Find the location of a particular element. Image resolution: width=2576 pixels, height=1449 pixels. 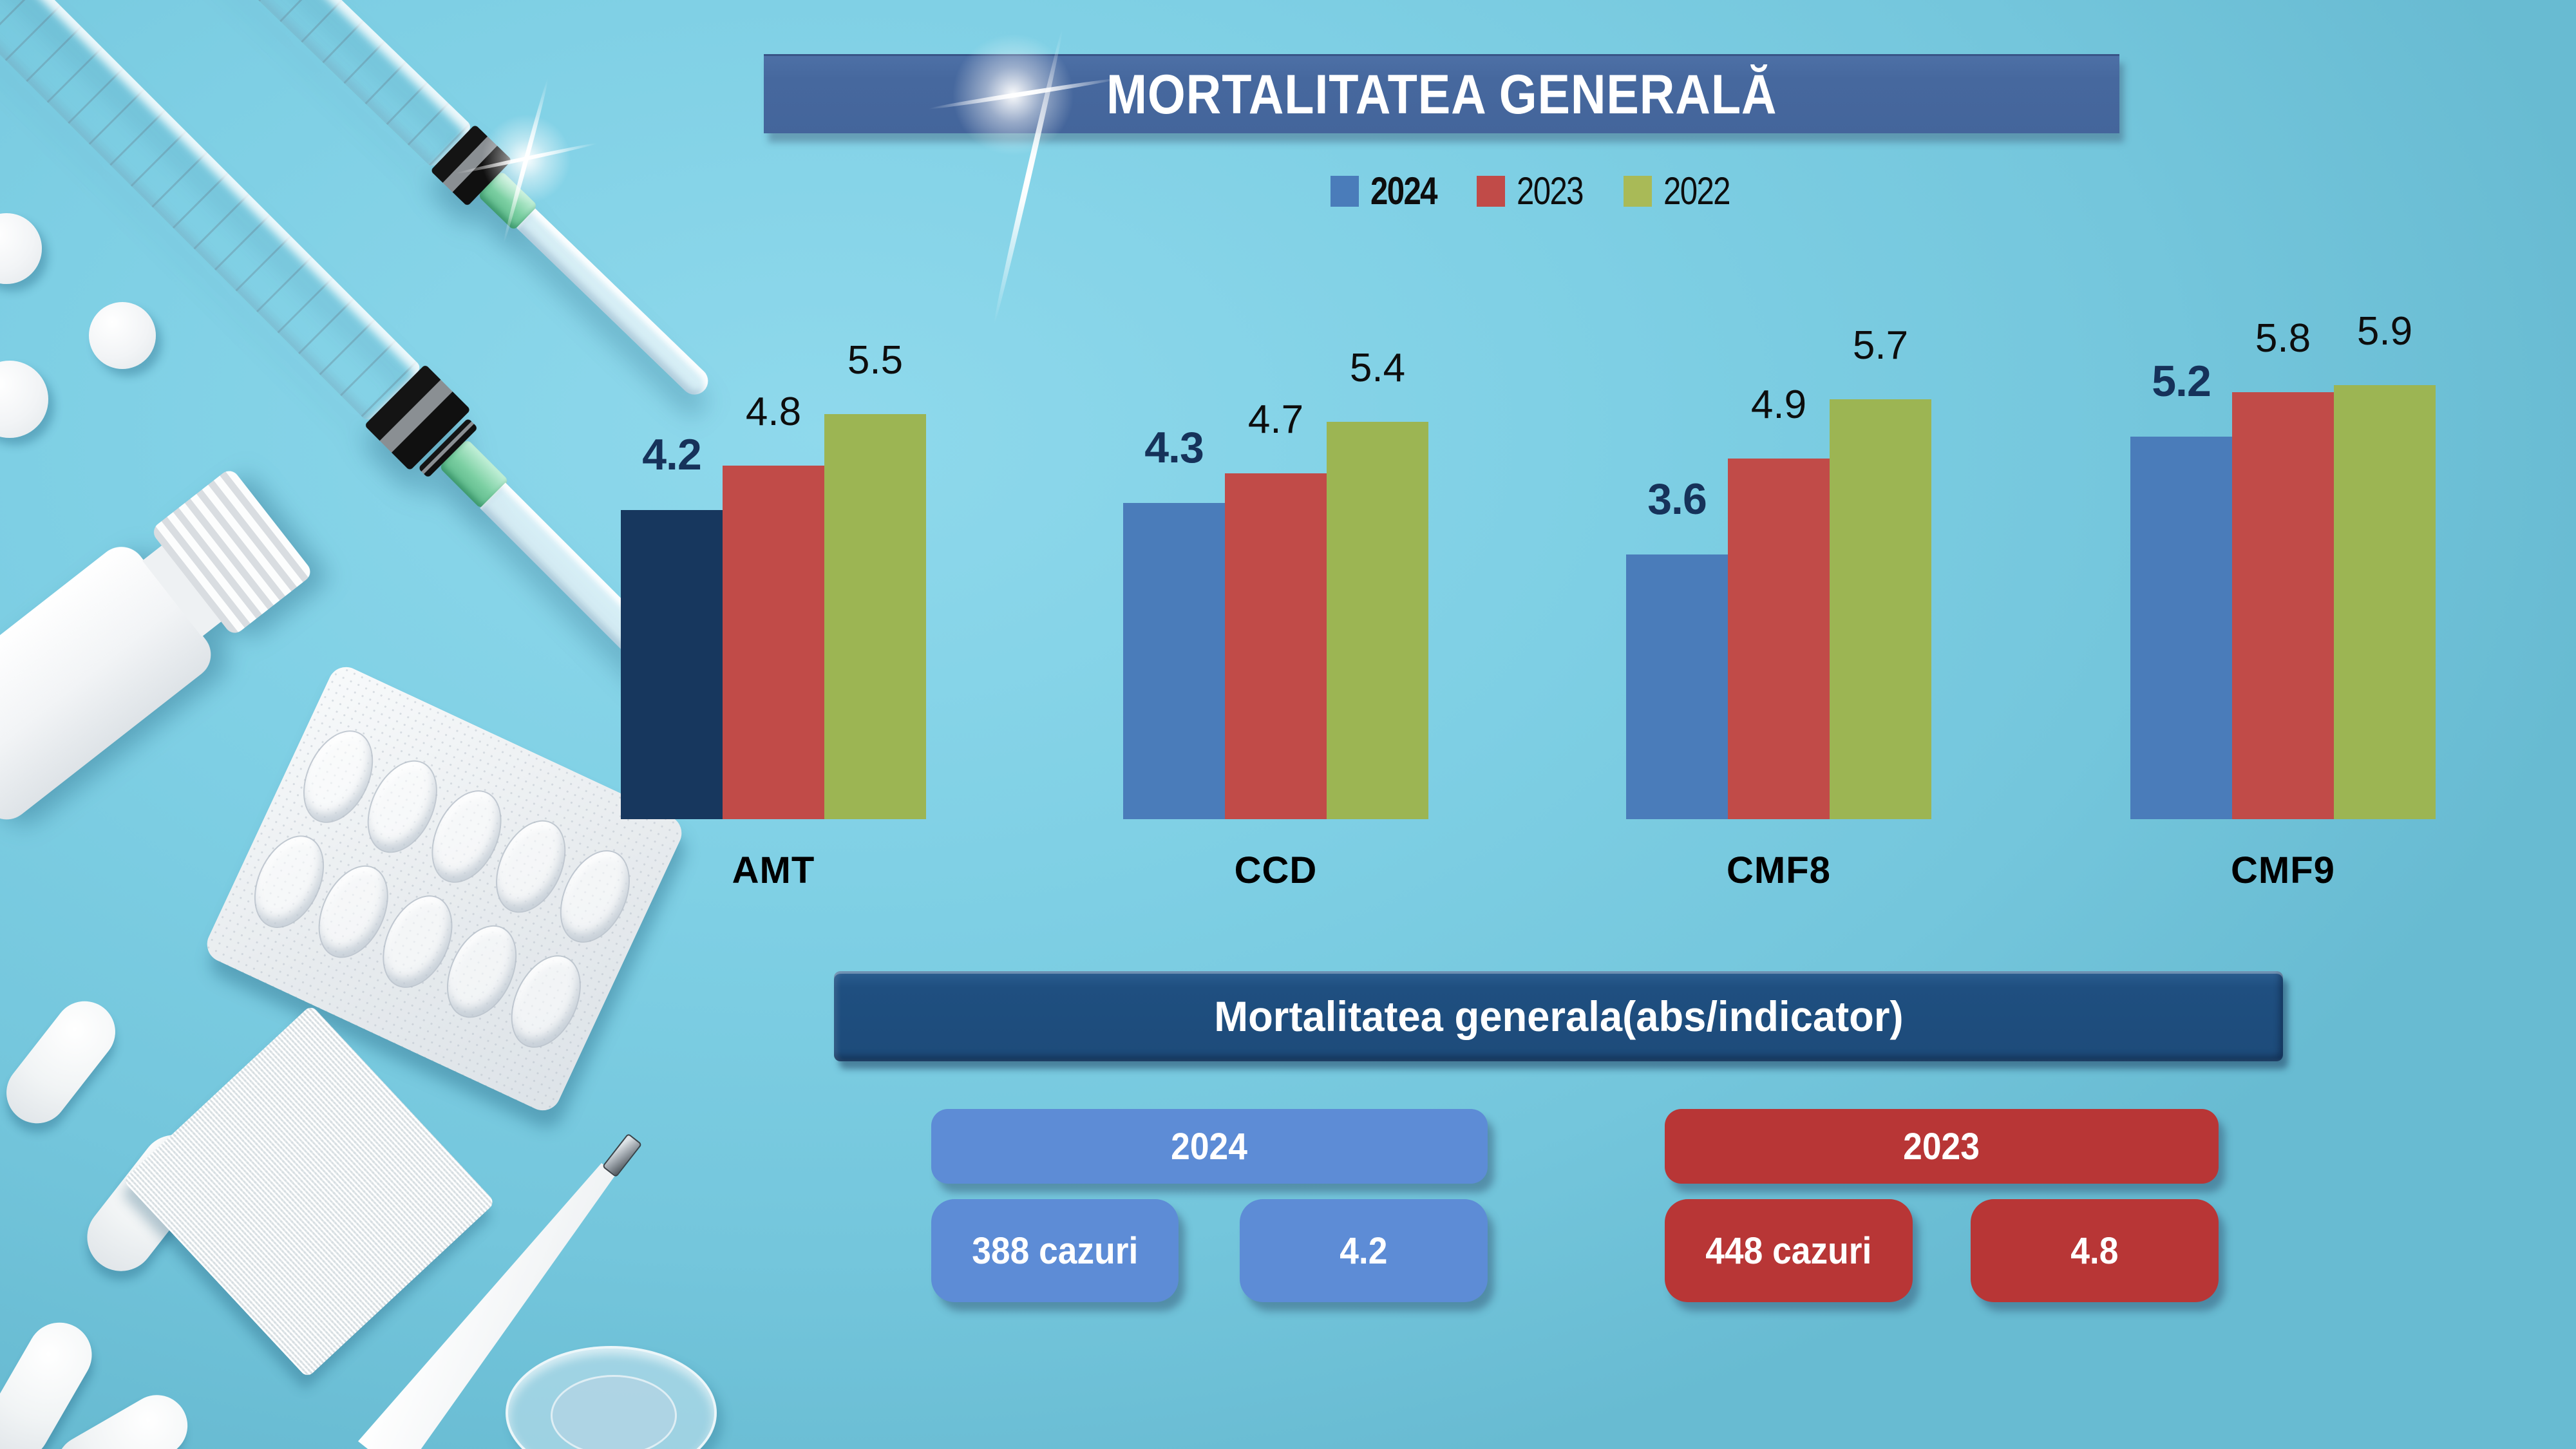

category-label-CMF9: CMF9 is located at coordinates (2283, 870).